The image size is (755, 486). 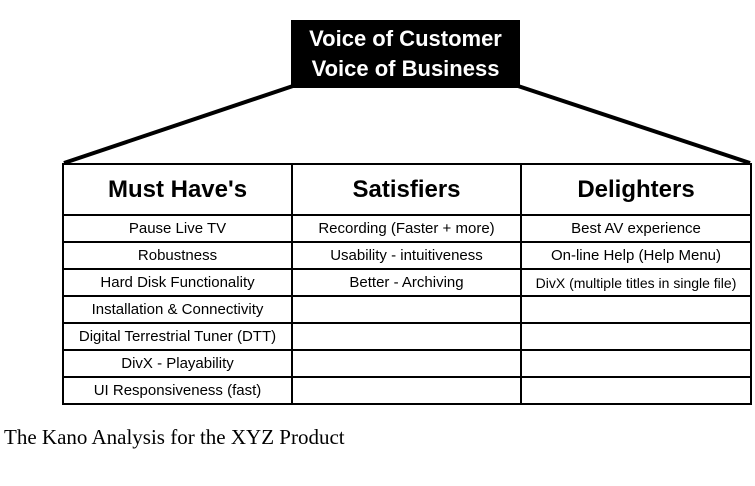 I want to click on header-row: Must Have's Satisfiers Delighters, so click(x=407, y=189).